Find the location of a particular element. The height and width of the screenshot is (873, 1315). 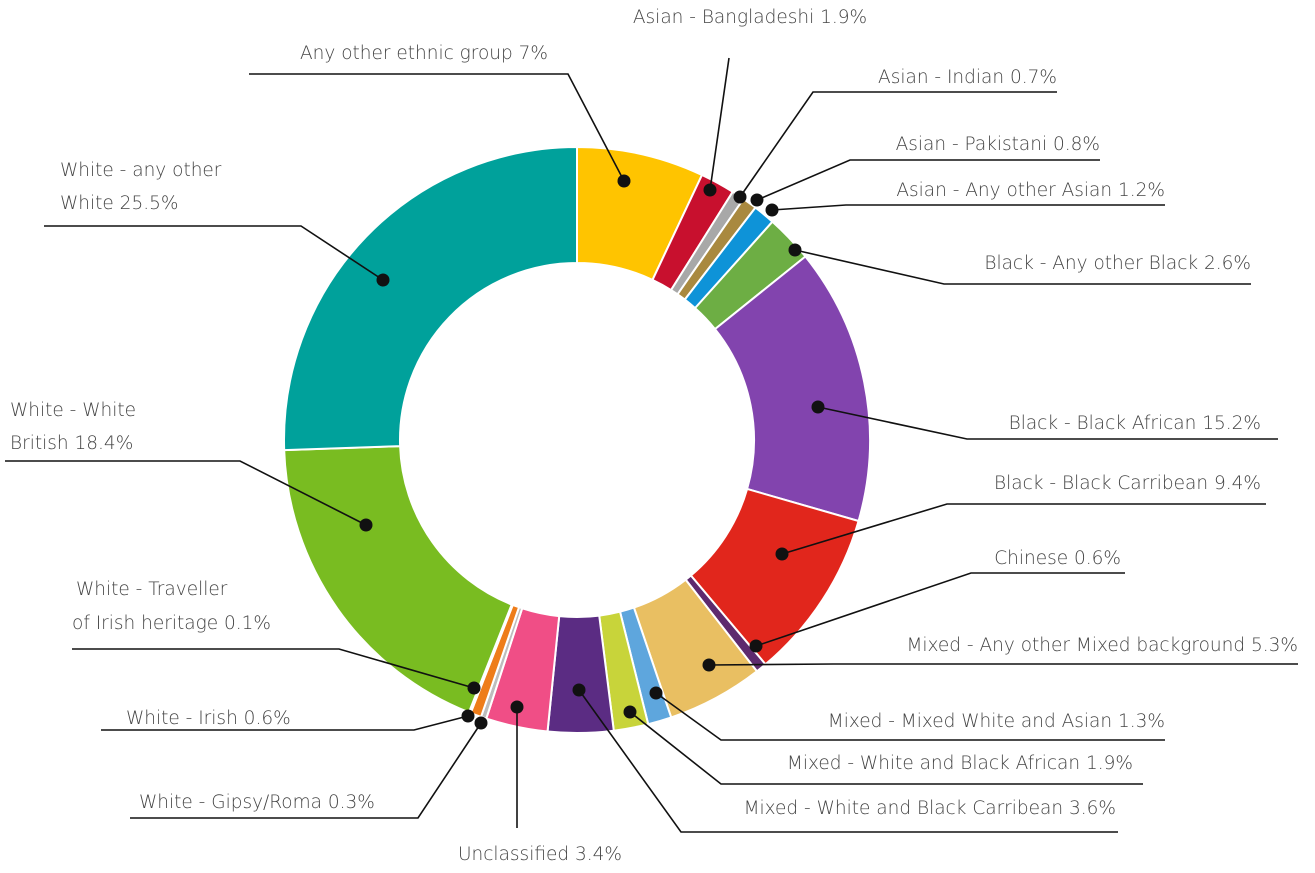

slice-label: White - Irish 0.6% is located at coordinates (208, 718).